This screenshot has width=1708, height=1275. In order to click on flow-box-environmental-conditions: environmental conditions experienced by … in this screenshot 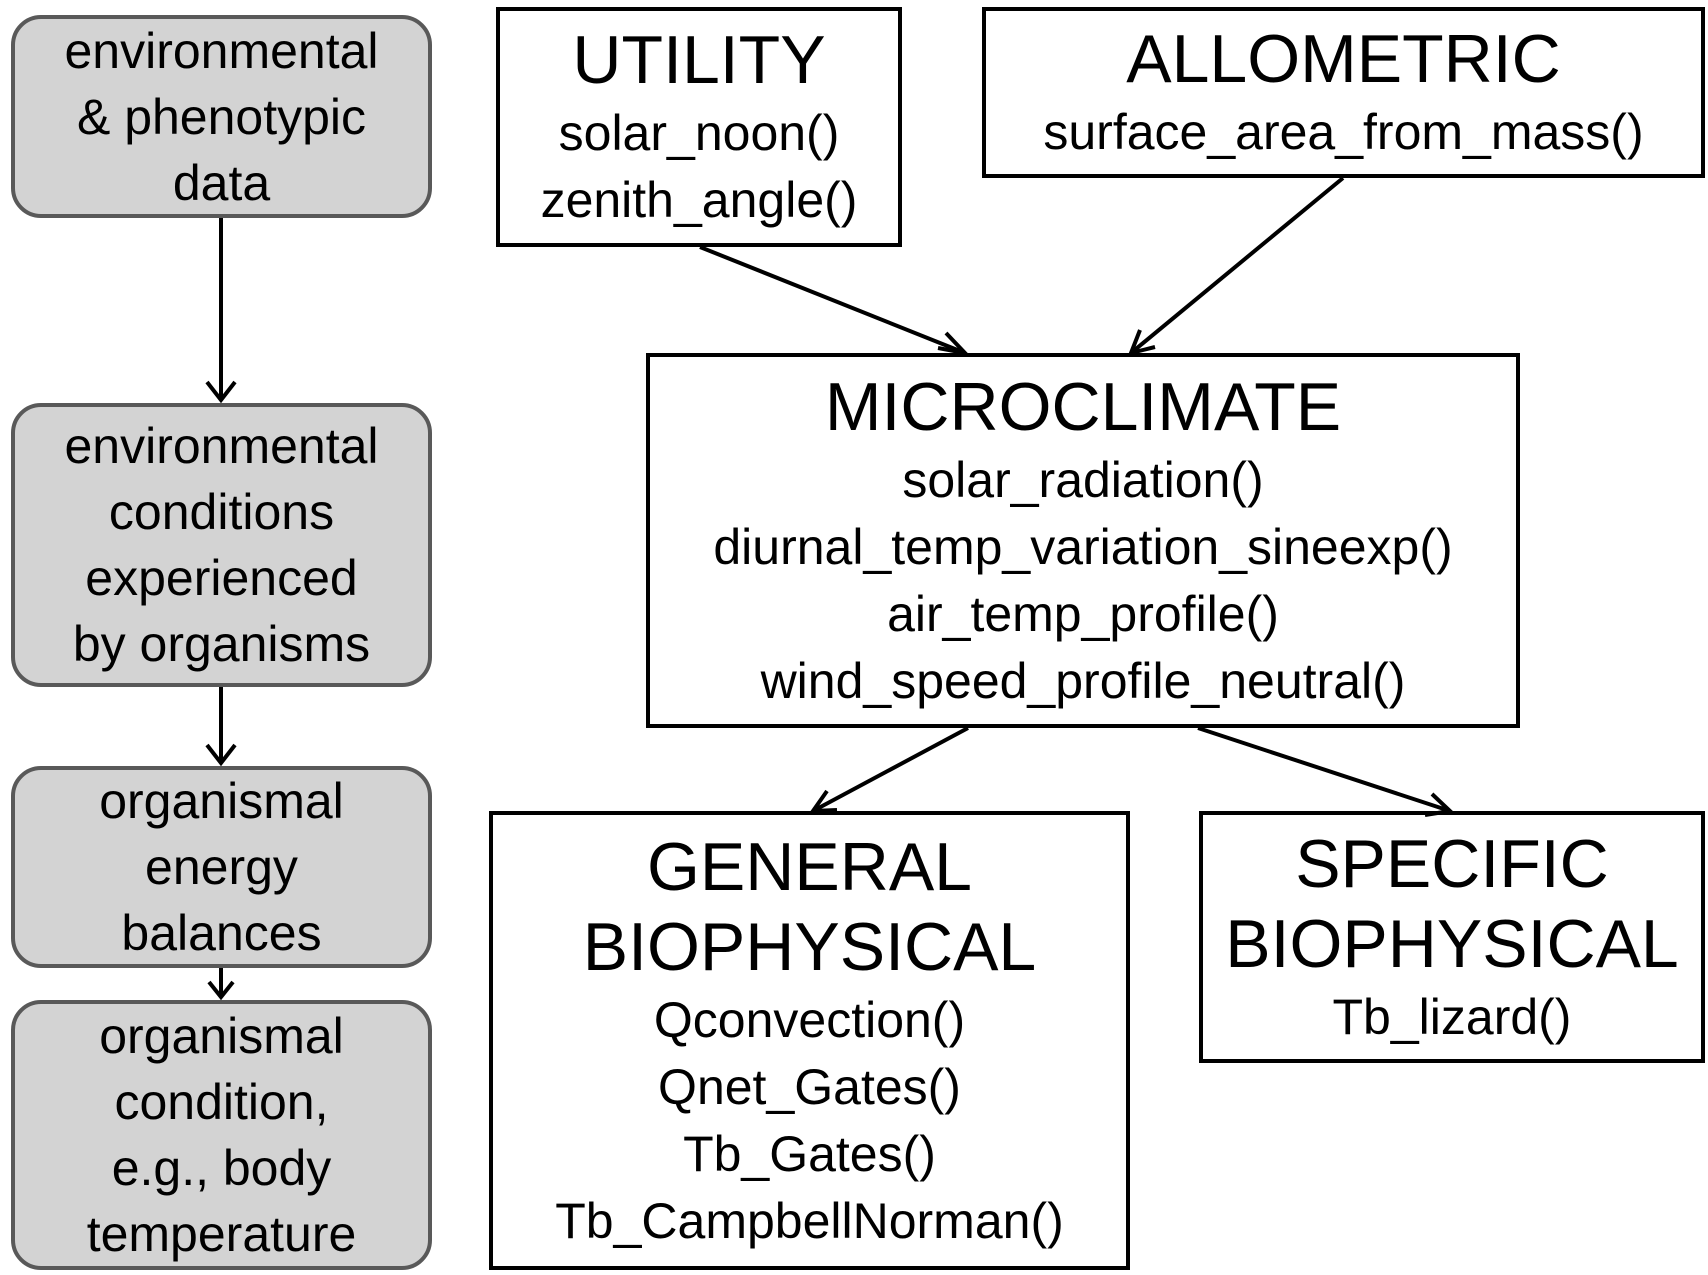, I will do `click(221, 545)`.